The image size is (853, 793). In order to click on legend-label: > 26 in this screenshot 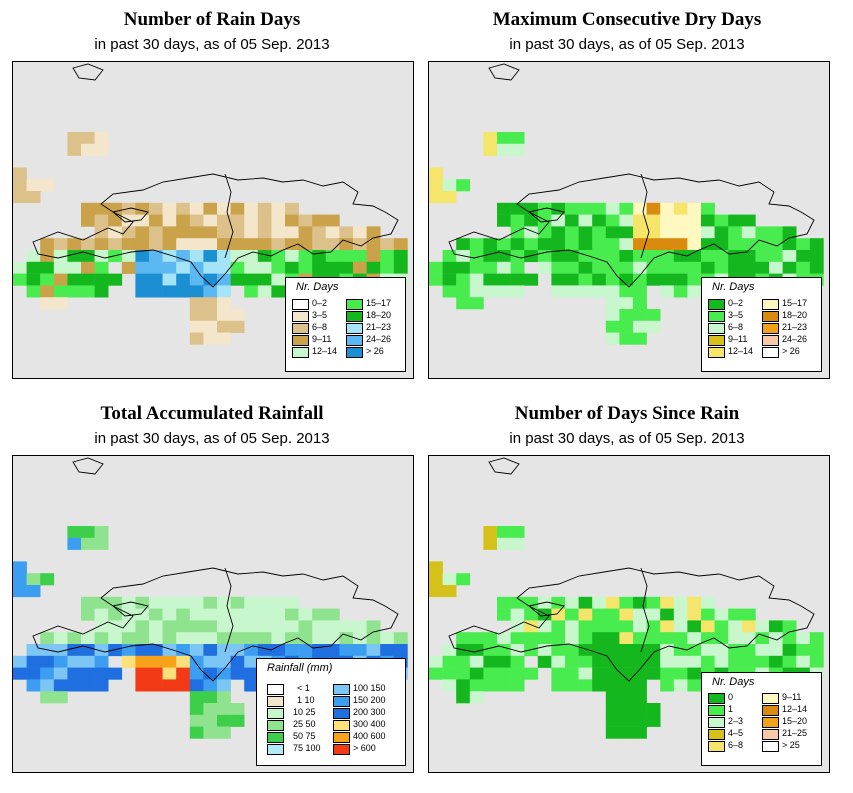, I will do `click(791, 351)`.